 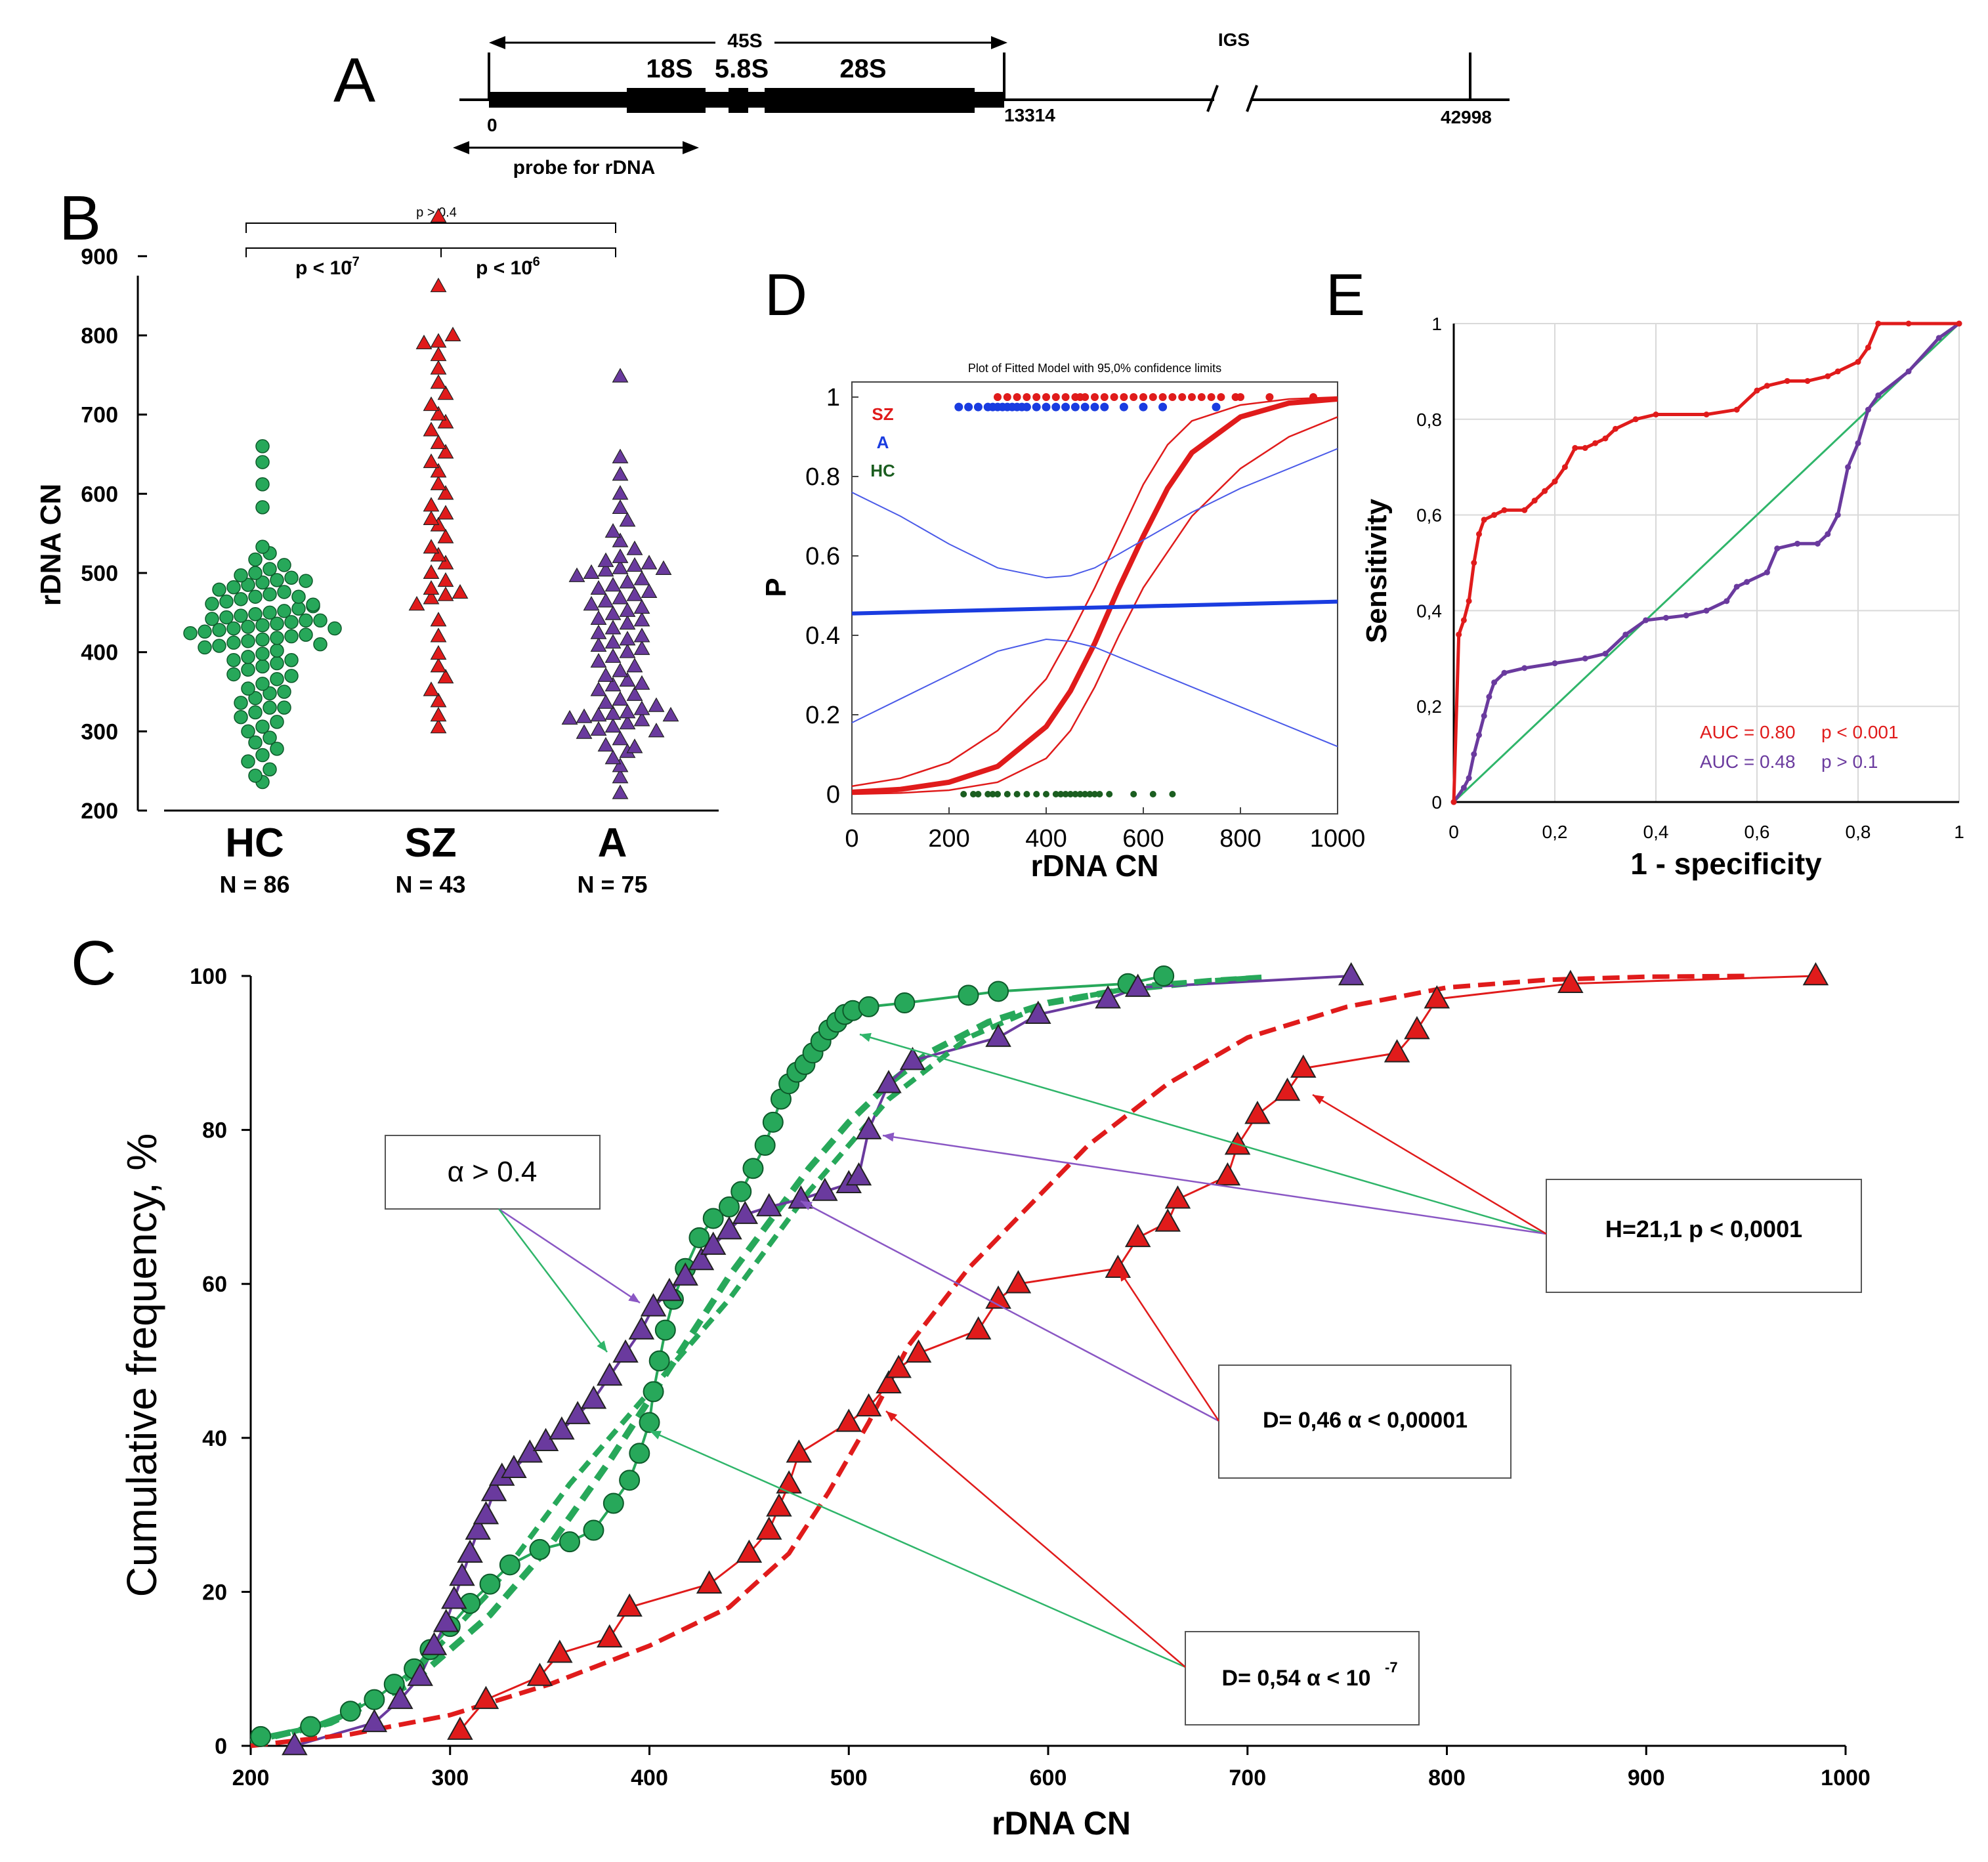 What do you see at coordinates (833, 398) in the screenshot?
I see `d-y-tick-label: 1` at bounding box center [833, 398].